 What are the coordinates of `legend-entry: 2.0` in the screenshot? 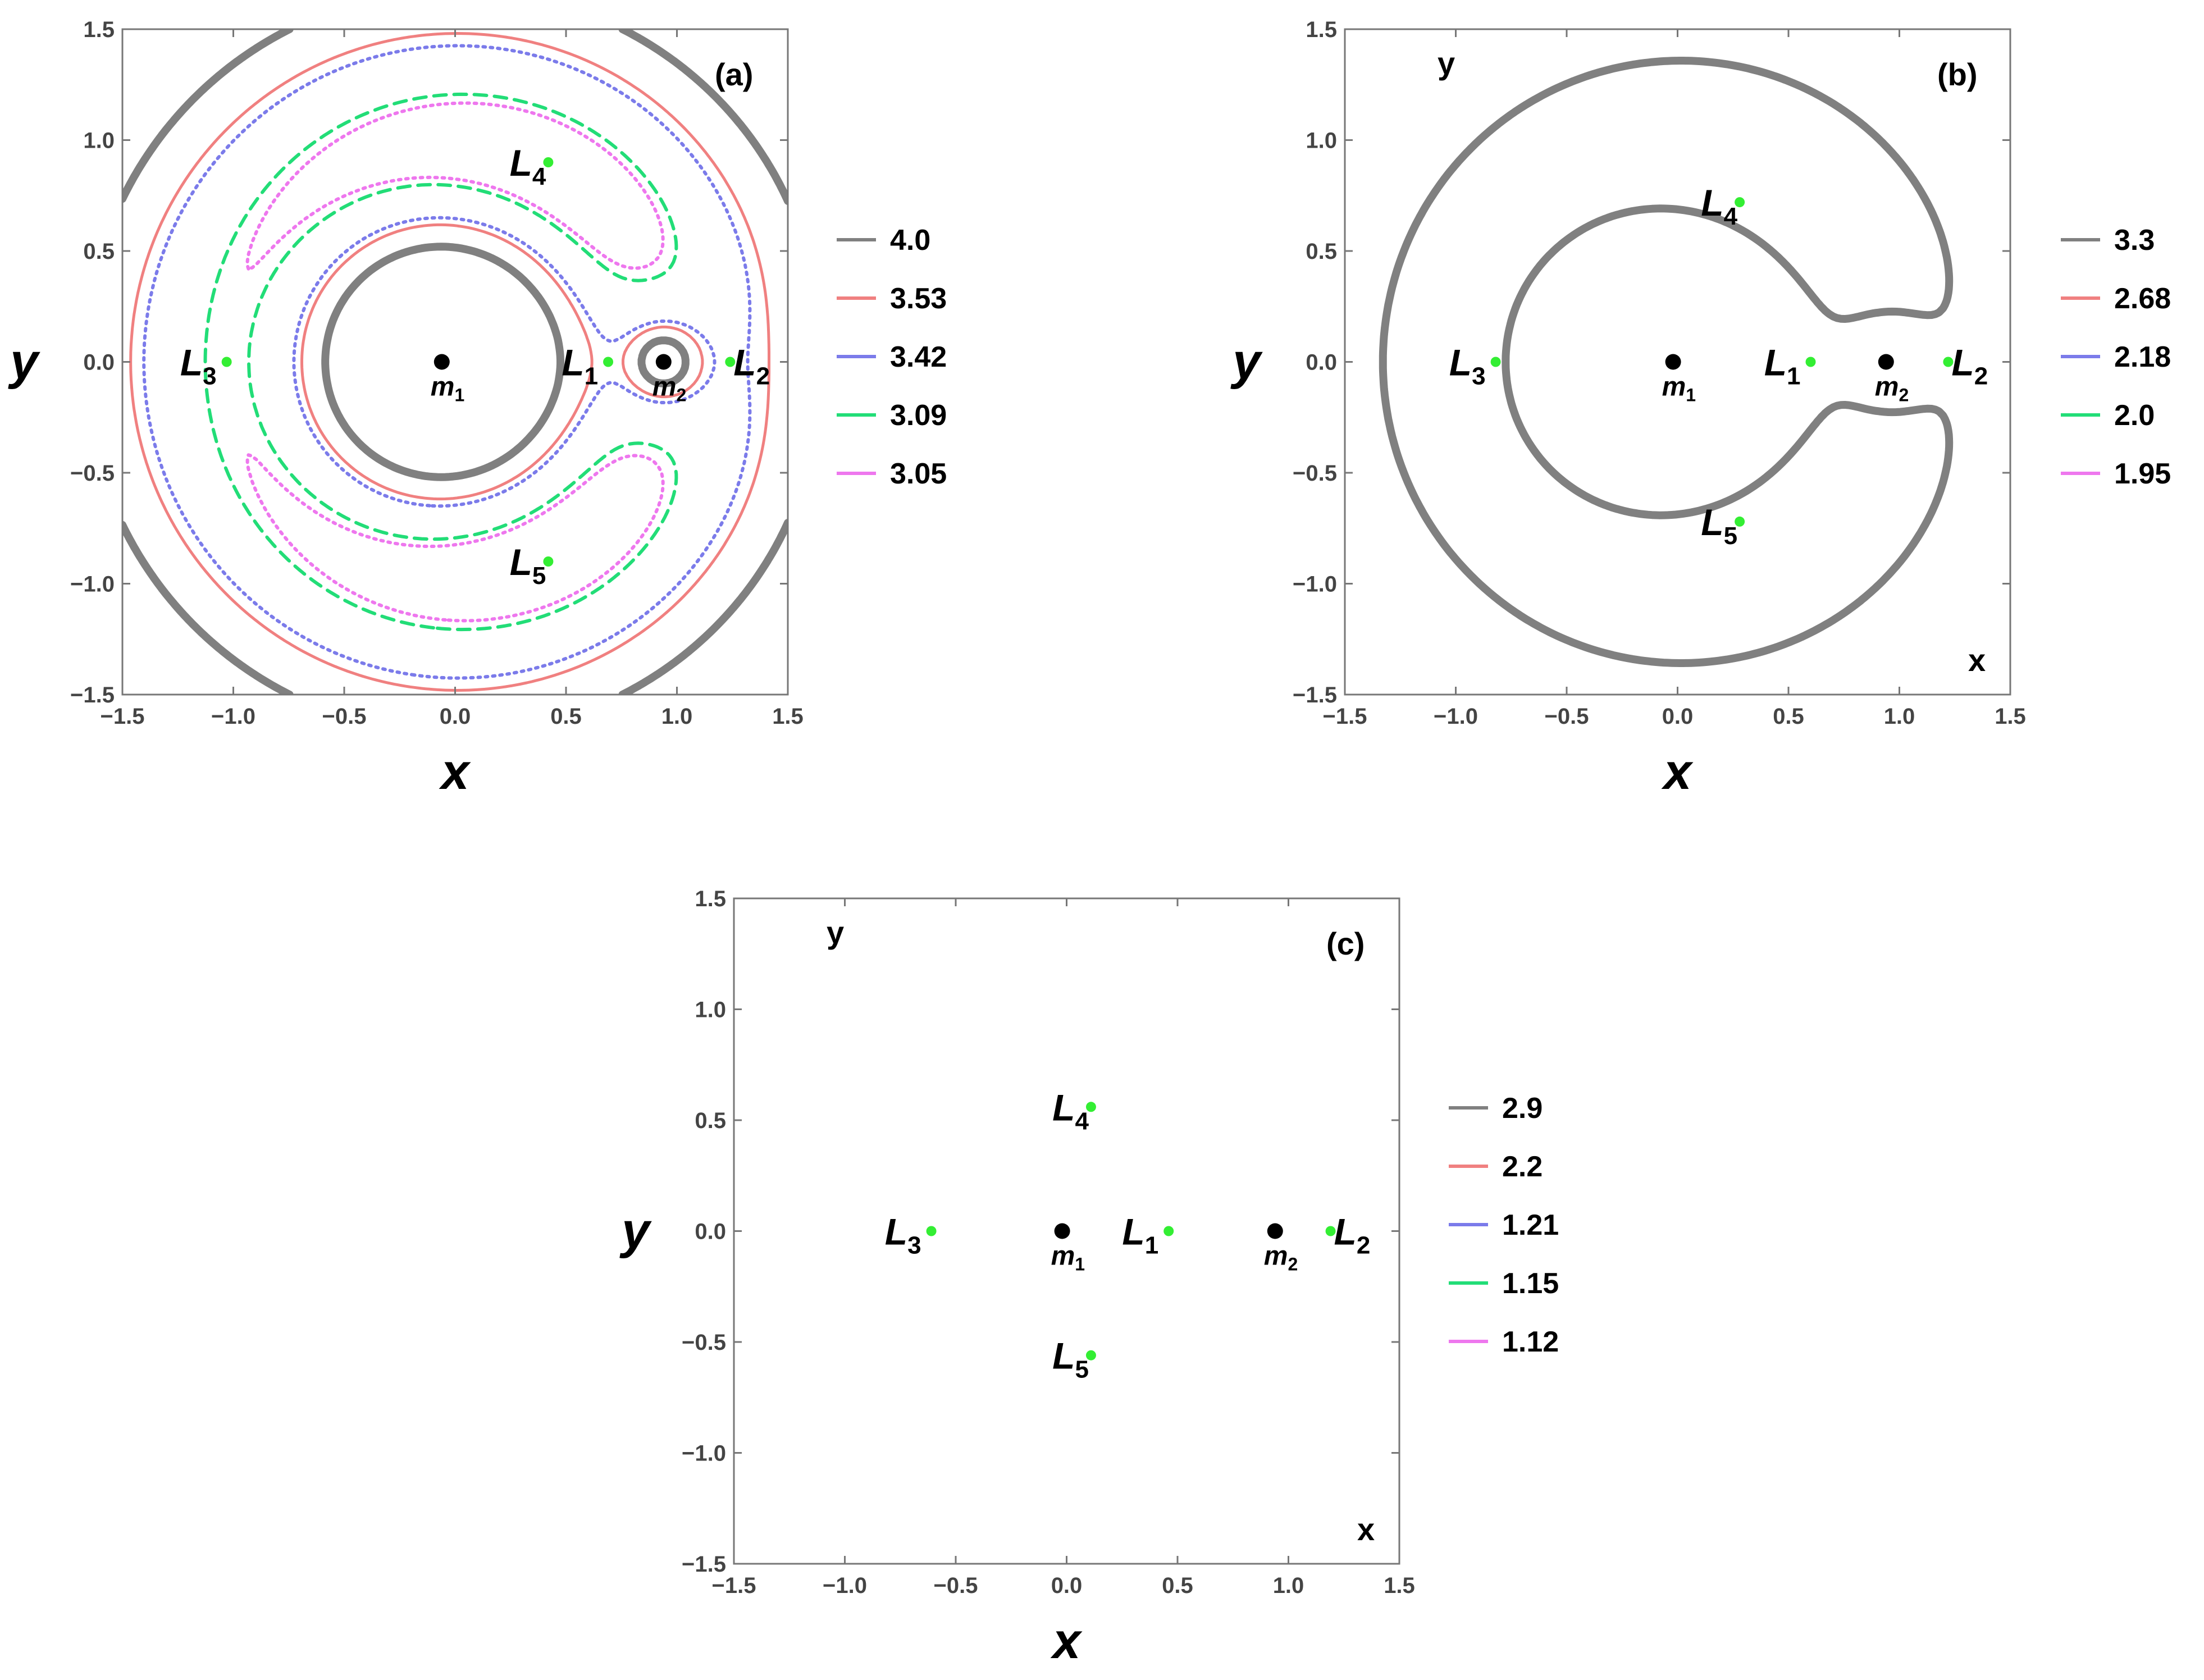 It's located at (2134, 415).